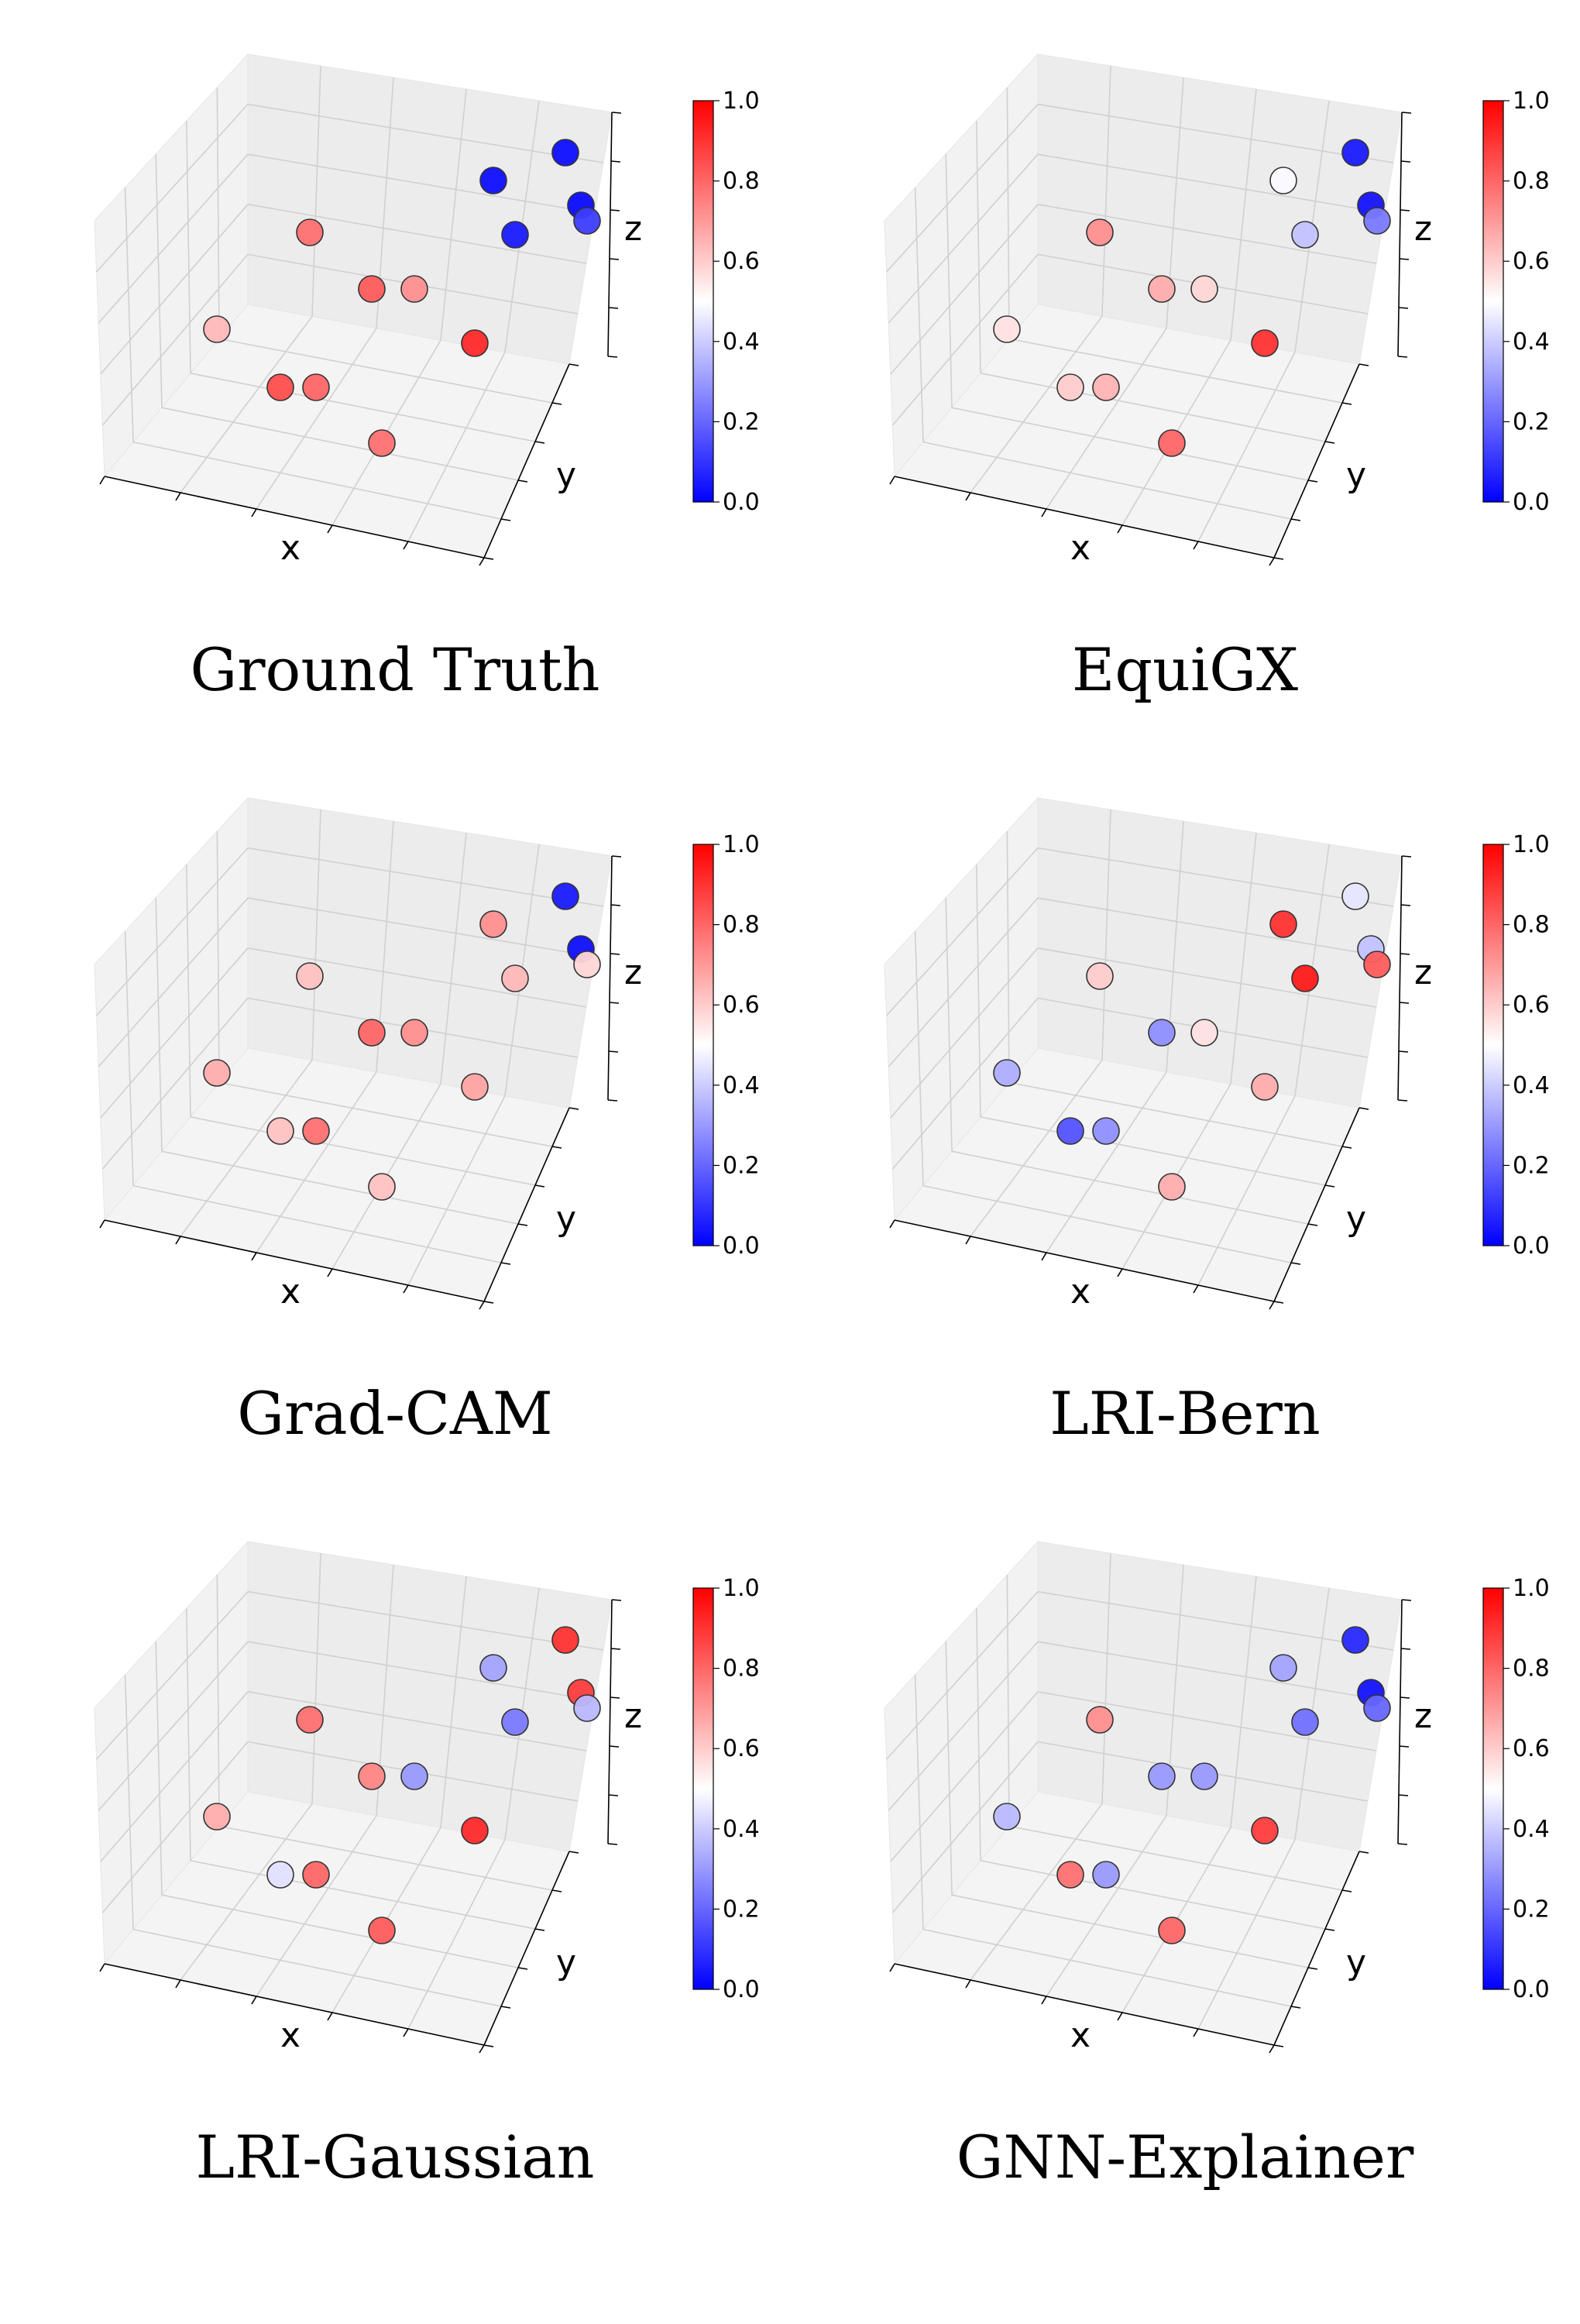 This screenshot has width=1580, height=2324. Describe the element at coordinates (1217, 1054) in the screenshot. I see `plot-lri-bern: x y z 0.0 0.2 0.4 0.6 0.8 1.0` at that location.